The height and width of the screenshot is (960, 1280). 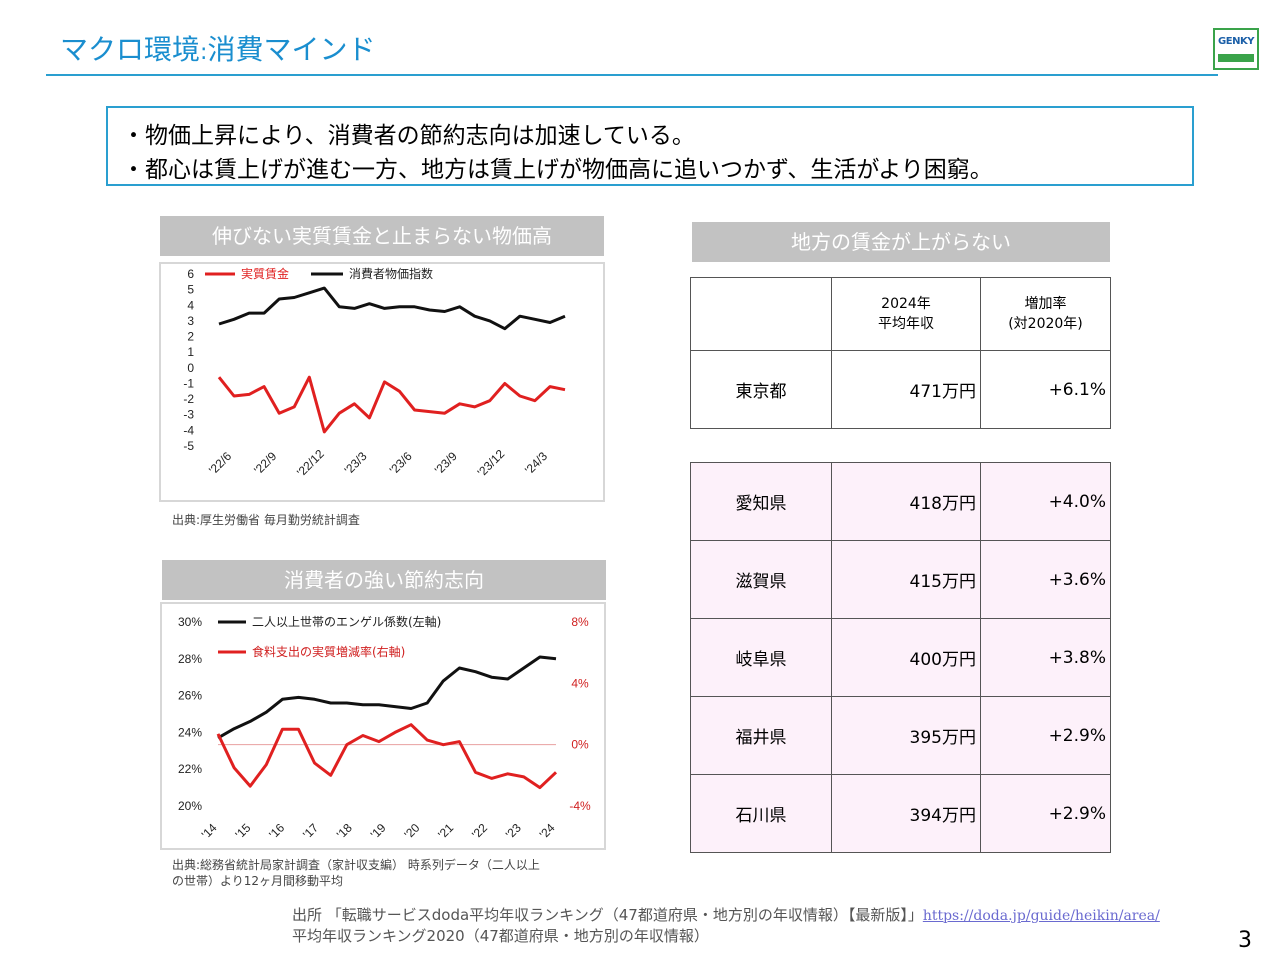 I want to click on head-rate-line-2: (対2020年), so click(x=1045, y=324).